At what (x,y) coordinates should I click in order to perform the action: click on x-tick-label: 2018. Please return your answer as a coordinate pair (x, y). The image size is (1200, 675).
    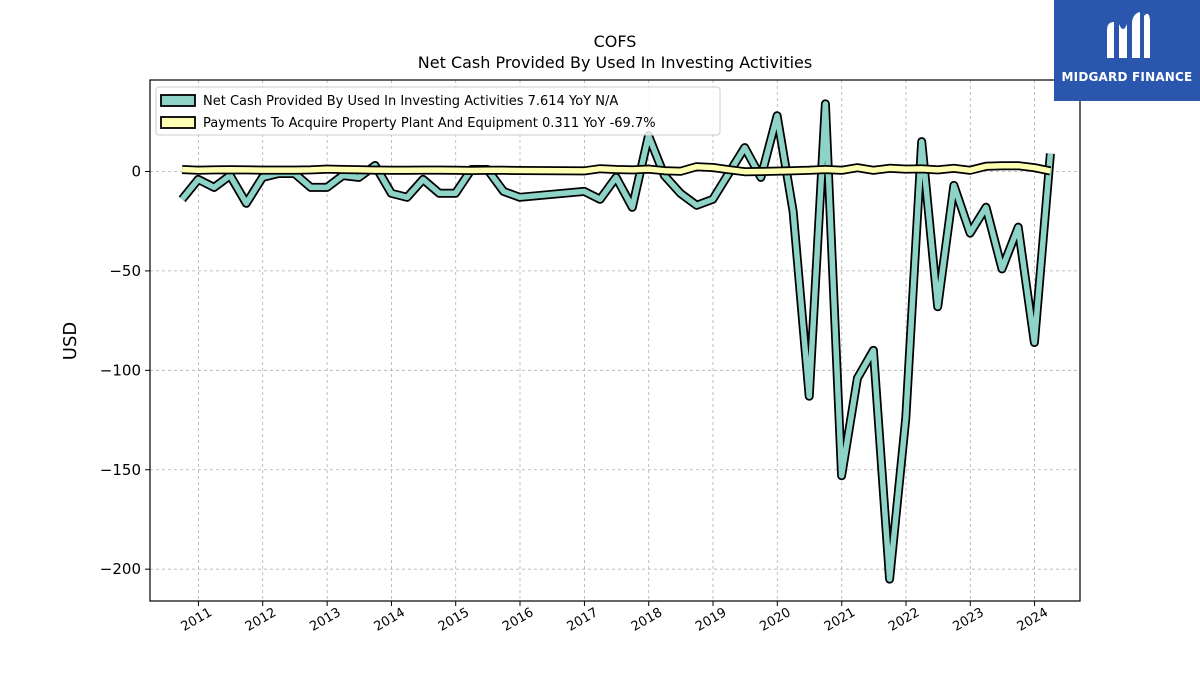
    Looking at the image, I should click on (647, 620).